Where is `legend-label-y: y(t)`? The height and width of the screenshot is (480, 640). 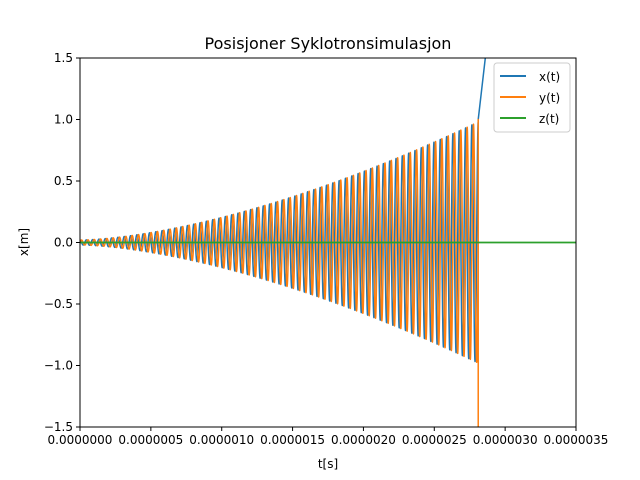 legend-label-y: y(t) is located at coordinates (549, 98).